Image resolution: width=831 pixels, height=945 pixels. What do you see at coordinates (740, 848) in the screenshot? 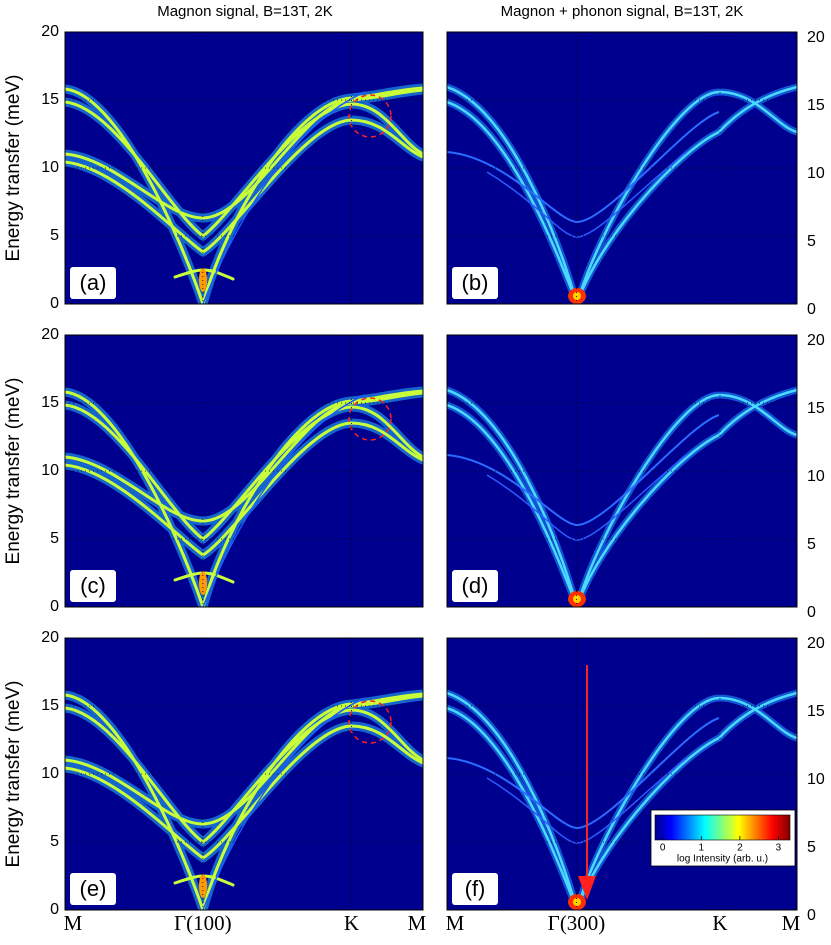
I see `colorbar-tick-label: 2` at bounding box center [740, 848].